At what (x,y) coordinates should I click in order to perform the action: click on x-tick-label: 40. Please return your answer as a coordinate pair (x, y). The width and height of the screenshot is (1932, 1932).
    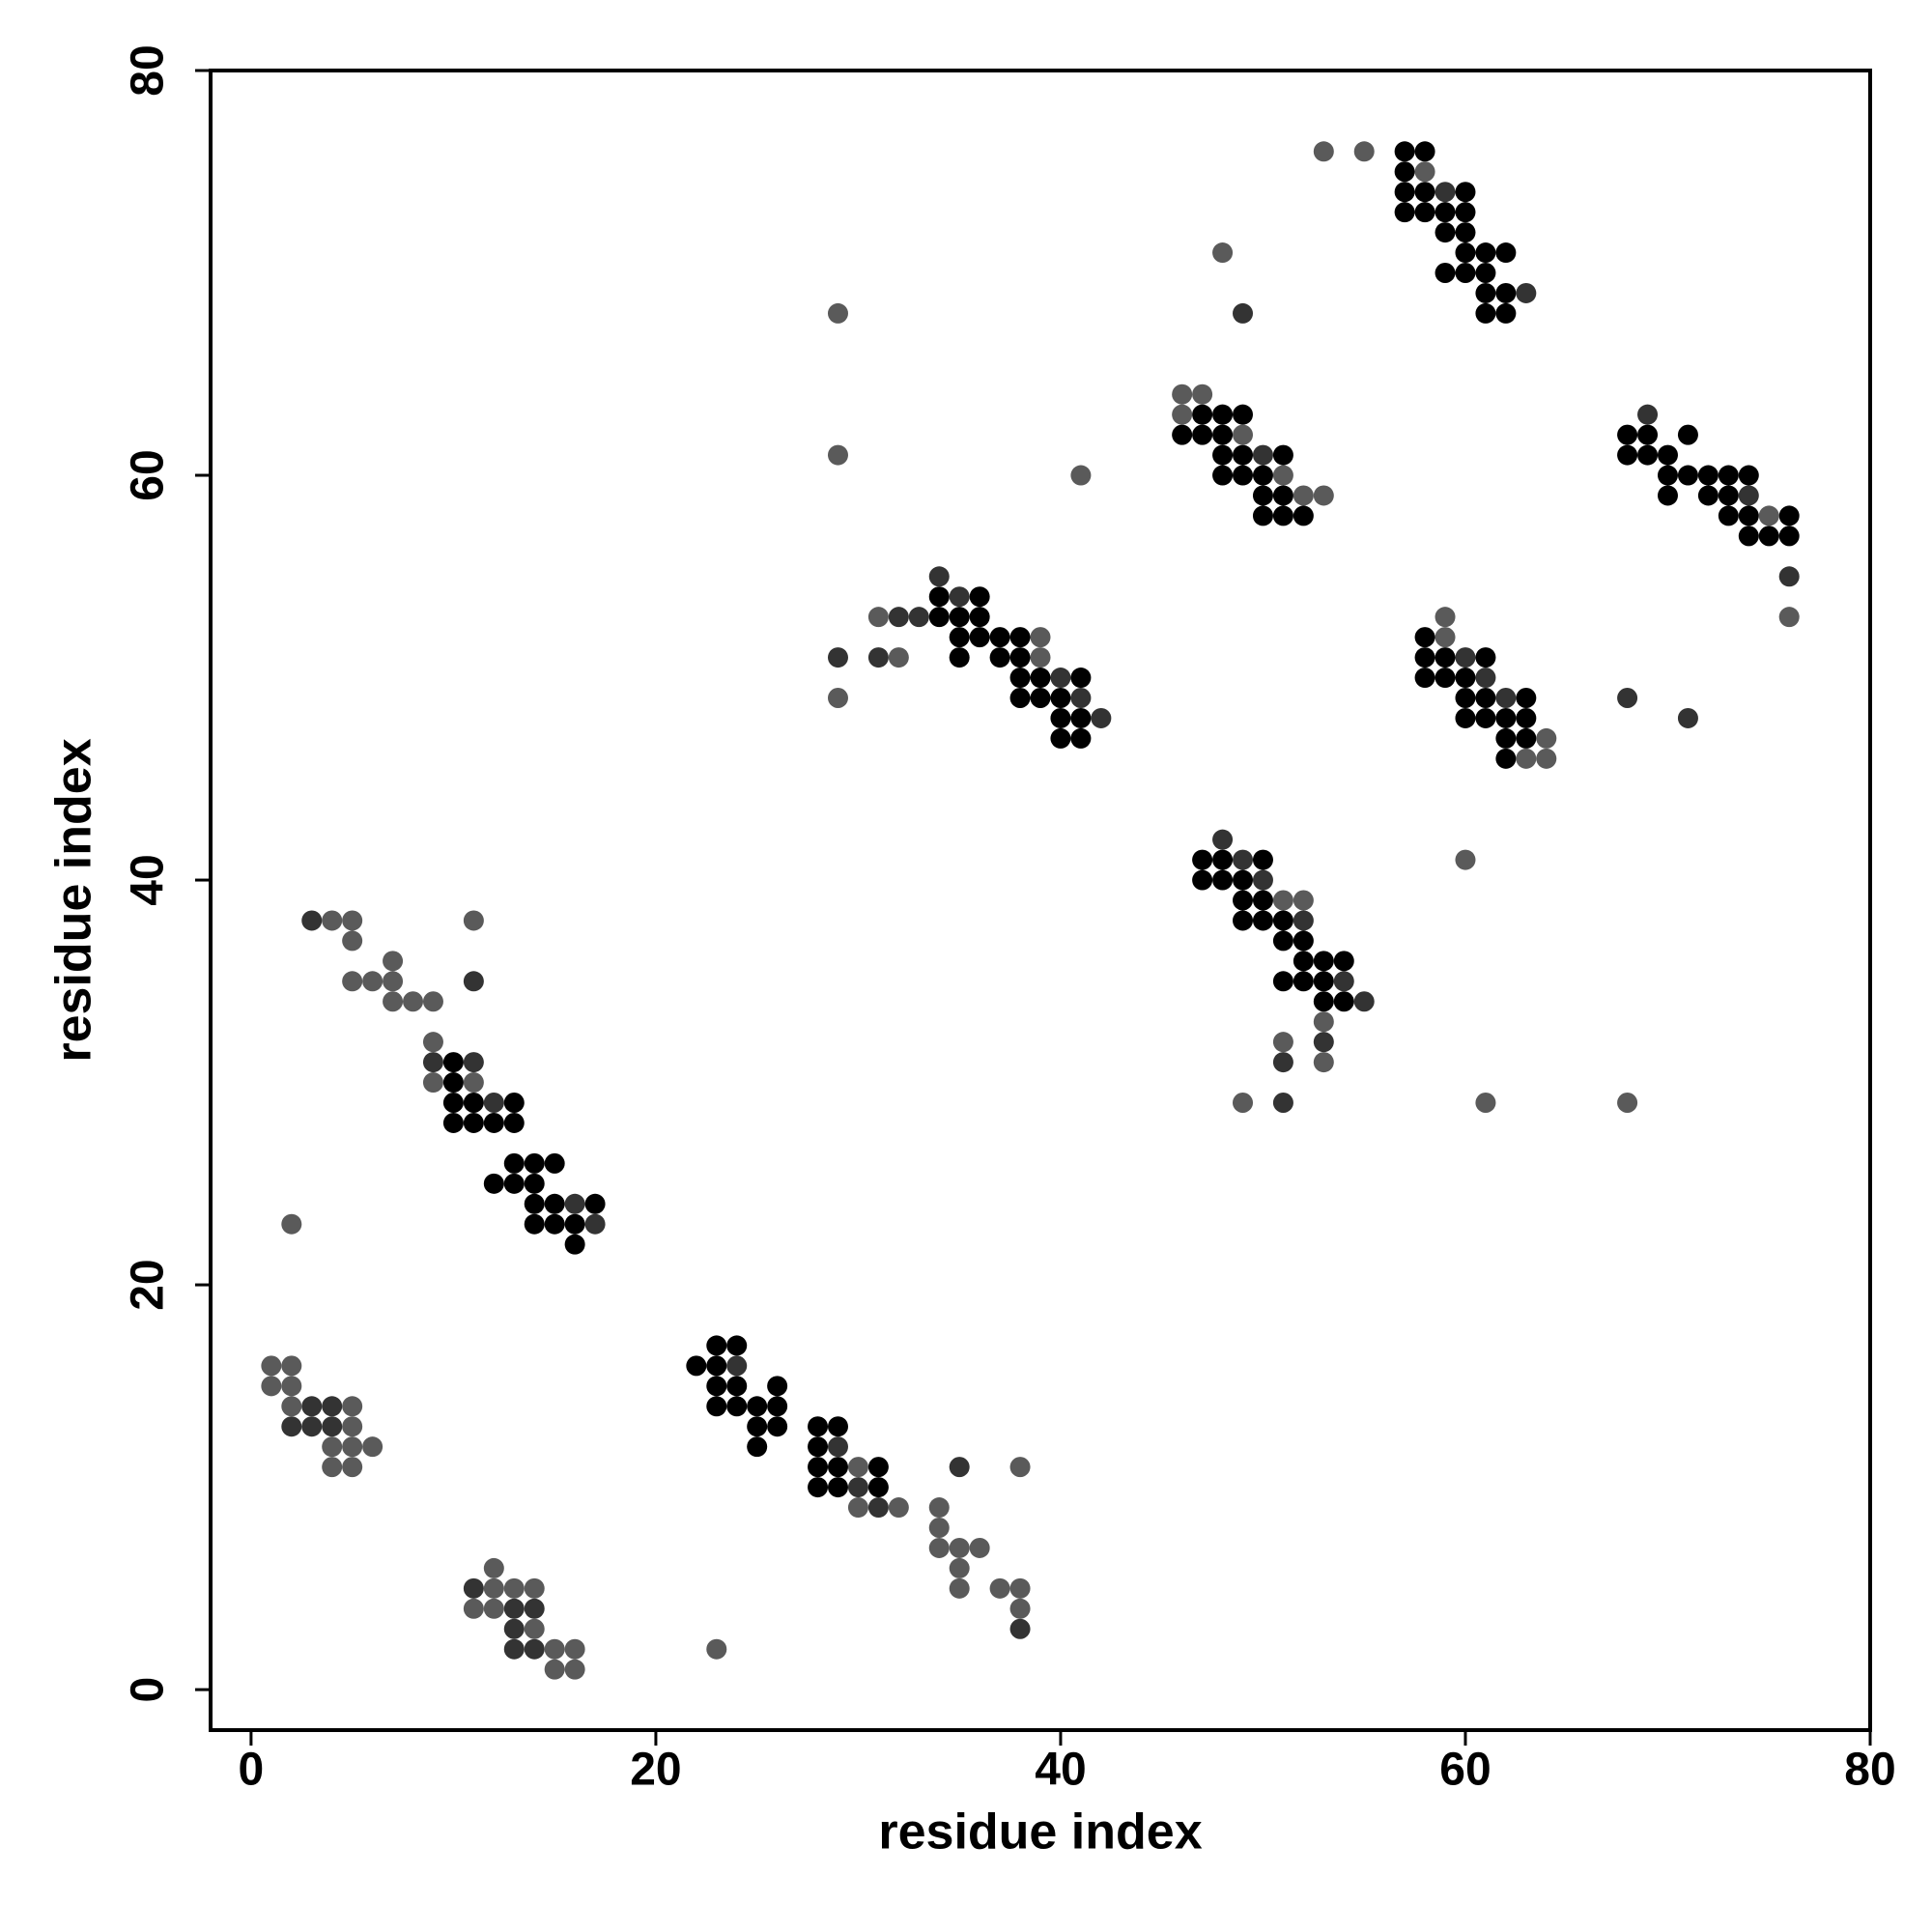
    Looking at the image, I should click on (1060, 1770).